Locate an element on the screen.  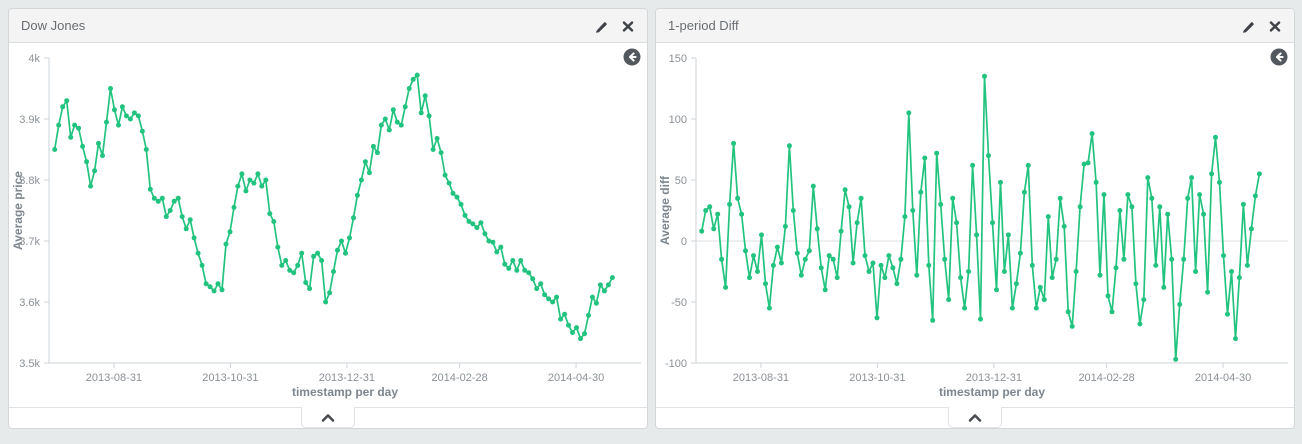
y-tick-label: 3.5k is located at coordinates (29, 364).